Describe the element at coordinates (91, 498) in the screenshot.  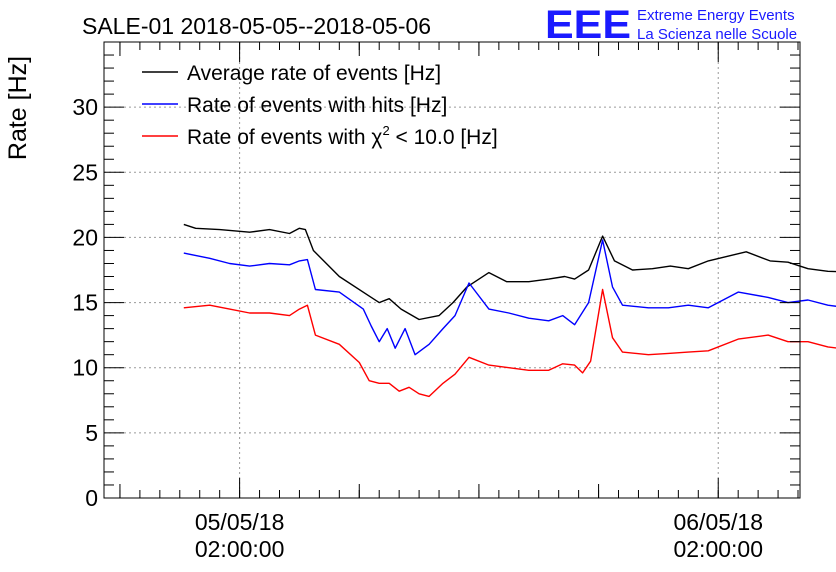
I see `y-tick-label: 0` at that location.